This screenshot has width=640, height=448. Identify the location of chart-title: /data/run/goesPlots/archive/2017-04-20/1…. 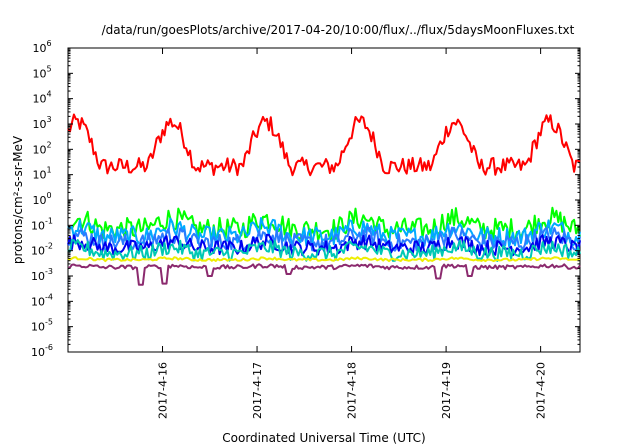
(338, 30).